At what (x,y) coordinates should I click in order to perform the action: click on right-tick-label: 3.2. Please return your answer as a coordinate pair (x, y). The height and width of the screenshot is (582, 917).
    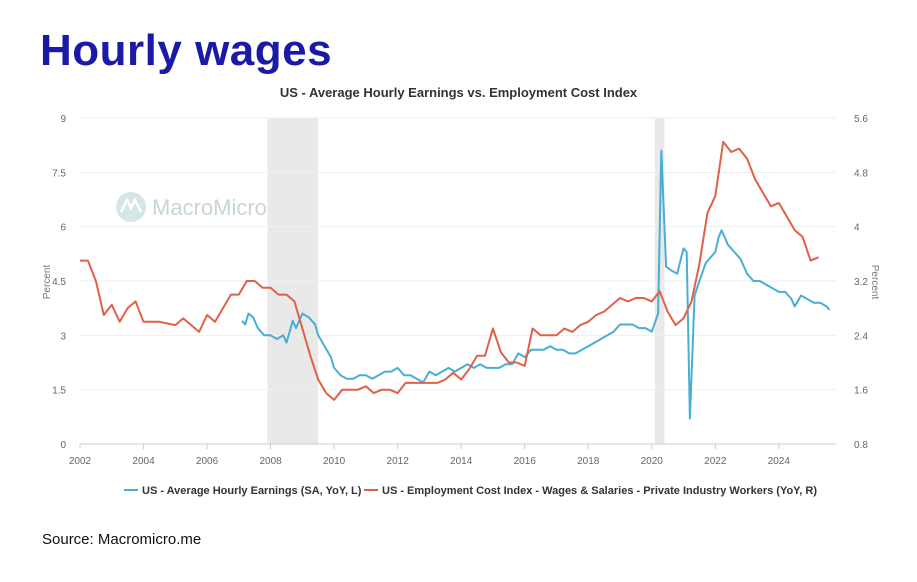
    Looking at the image, I should click on (861, 282).